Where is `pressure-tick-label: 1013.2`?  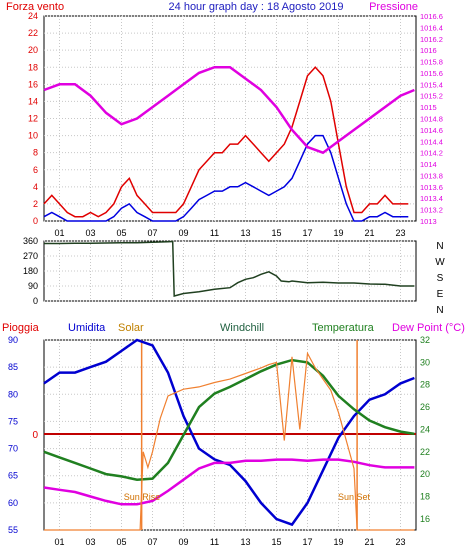 pressure-tick-label: 1013.2 is located at coordinates (431, 210).